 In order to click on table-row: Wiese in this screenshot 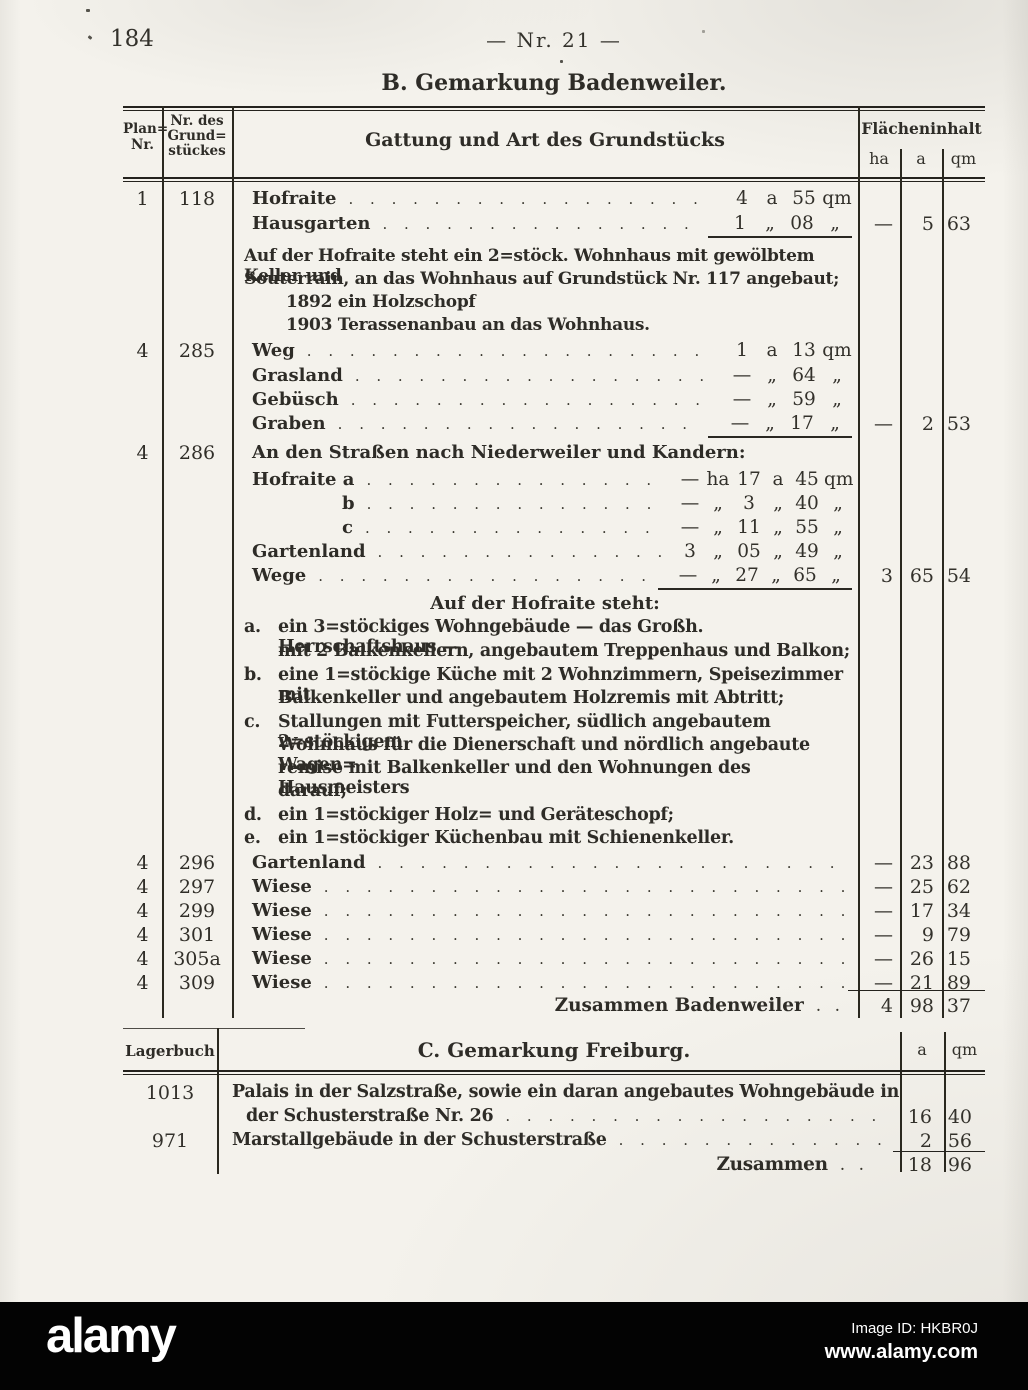, I will do `click(545, 889)`.